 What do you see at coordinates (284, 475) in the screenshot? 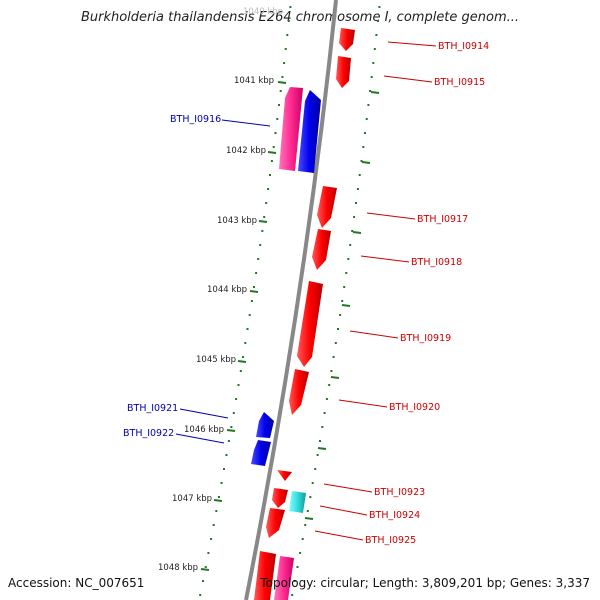
I see `gene-arrow-bth-i0923` at bounding box center [284, 475].